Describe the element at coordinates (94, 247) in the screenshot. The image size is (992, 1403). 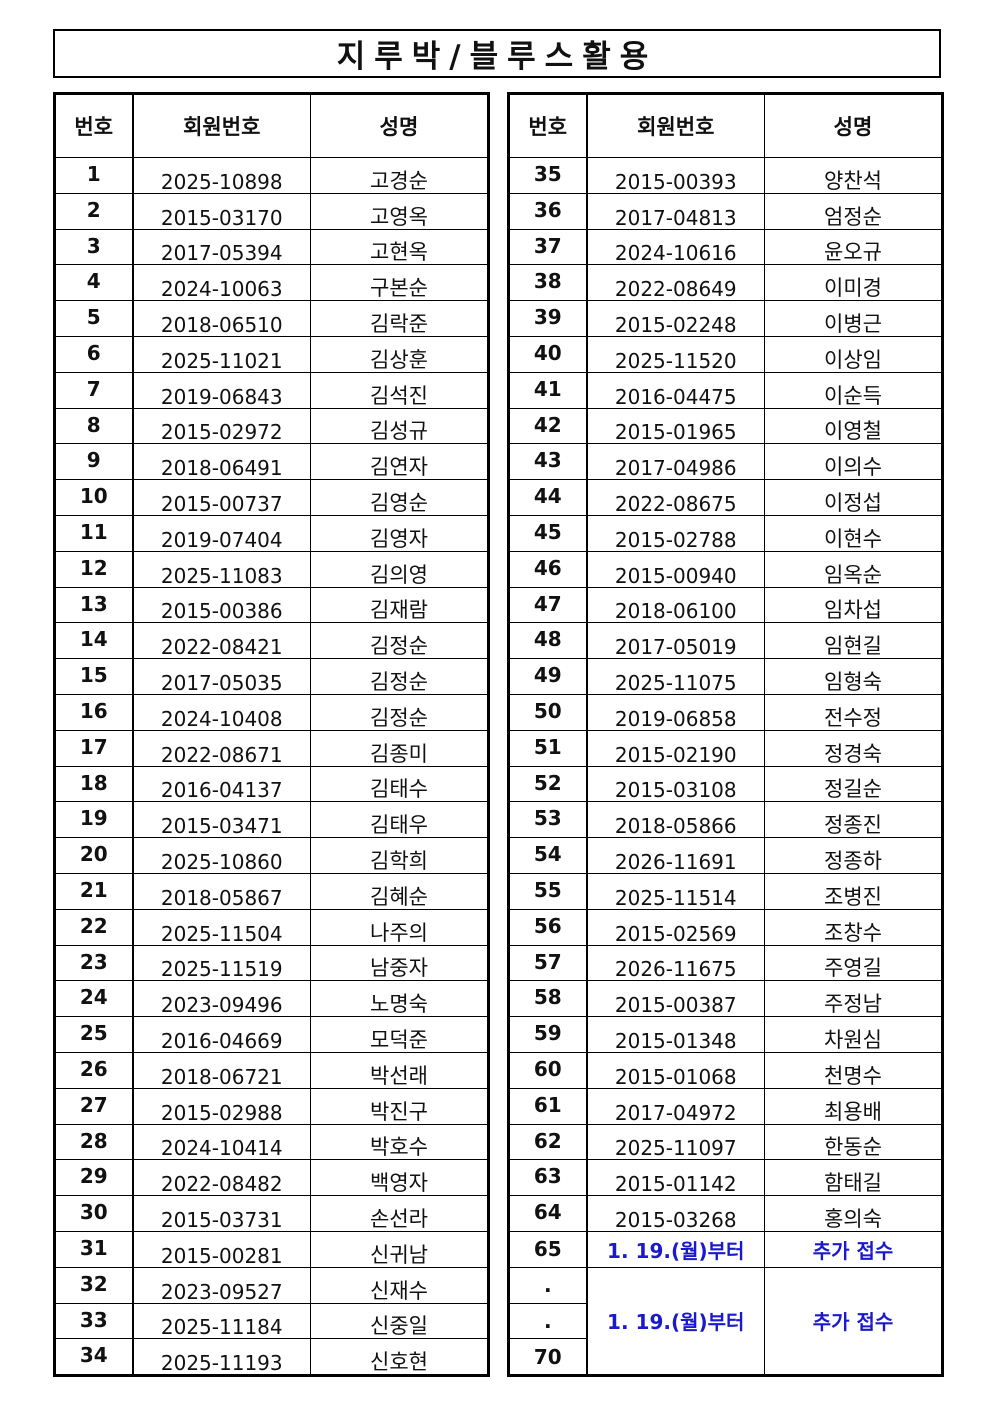
I see `row-number: 3` at that location.